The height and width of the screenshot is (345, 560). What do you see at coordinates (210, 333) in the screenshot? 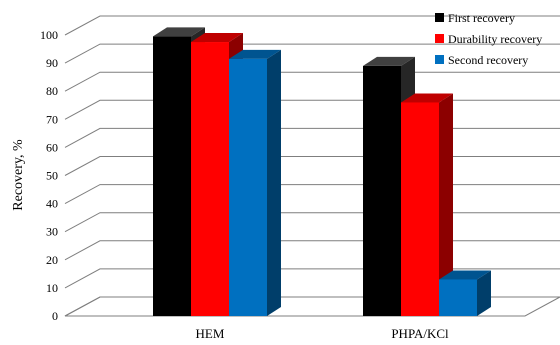
I see `x-category-label: HEM` at bounding box center [210, 333].